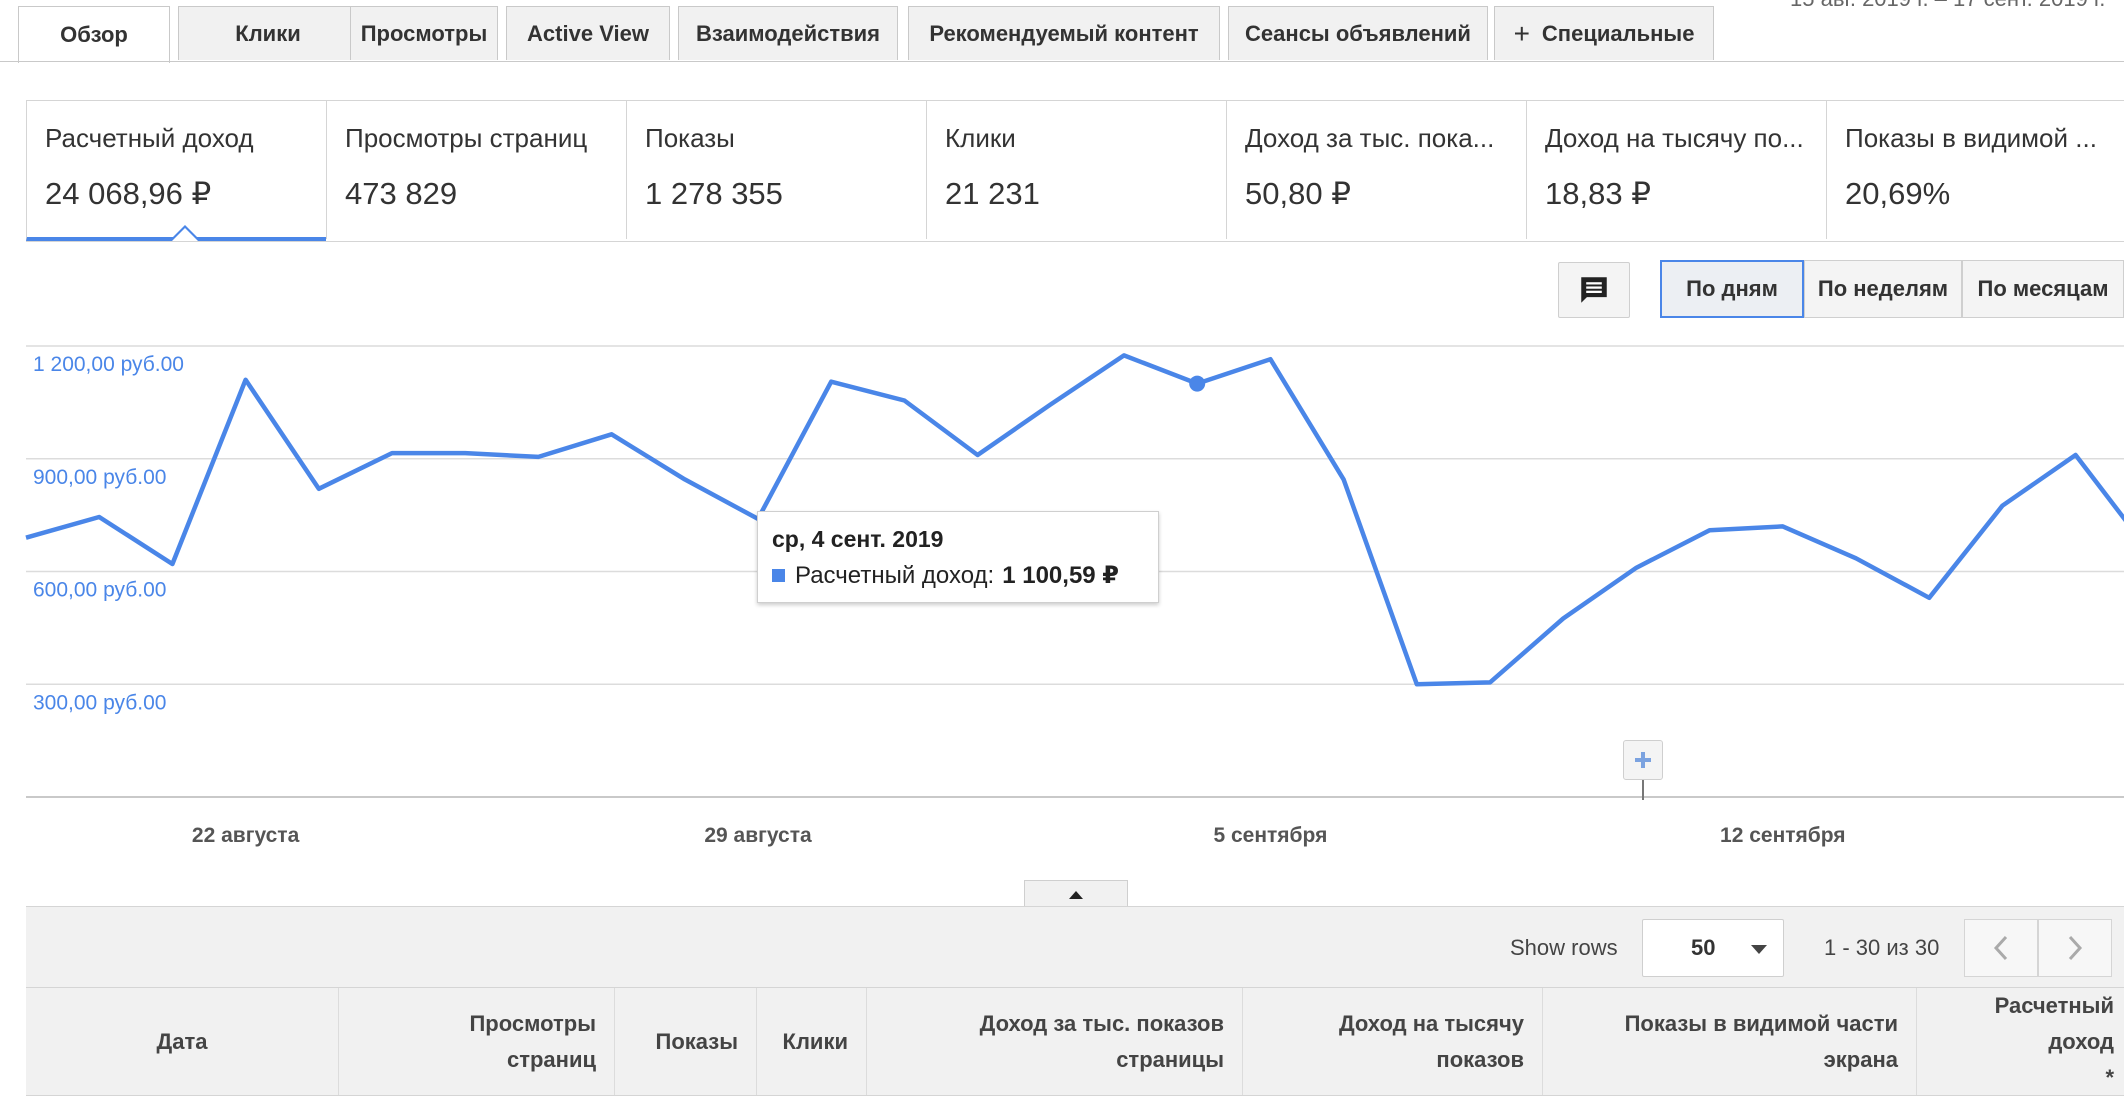  I want to click on comment-button, so click(1594, 290).